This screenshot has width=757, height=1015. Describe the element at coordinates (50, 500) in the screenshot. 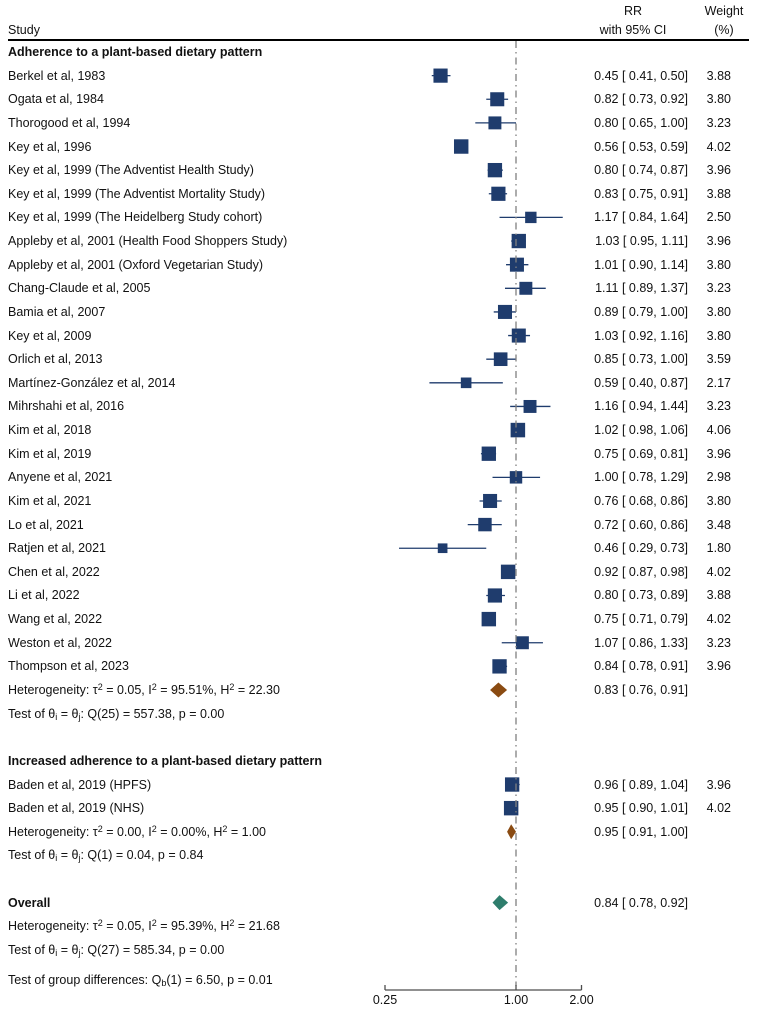

I see `study-label: Kim et al, 2021` at that location.